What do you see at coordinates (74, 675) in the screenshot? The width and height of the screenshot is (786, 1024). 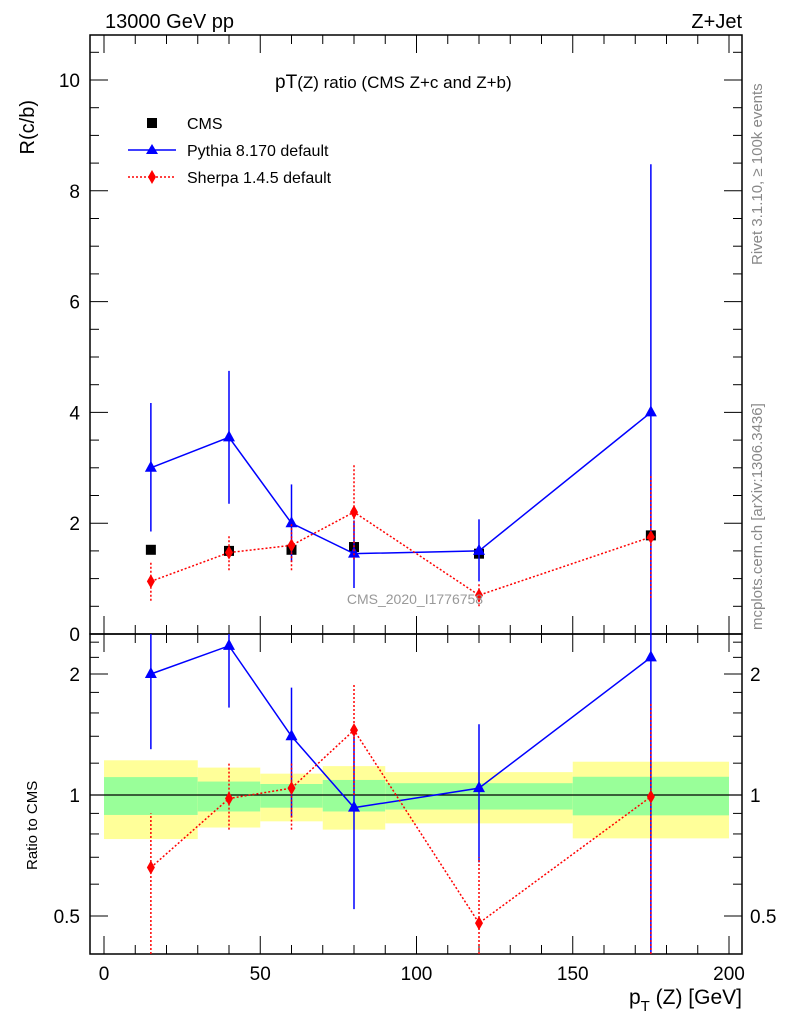 I see `ratio-tick-label: 2` at bounding box center [74, 675].